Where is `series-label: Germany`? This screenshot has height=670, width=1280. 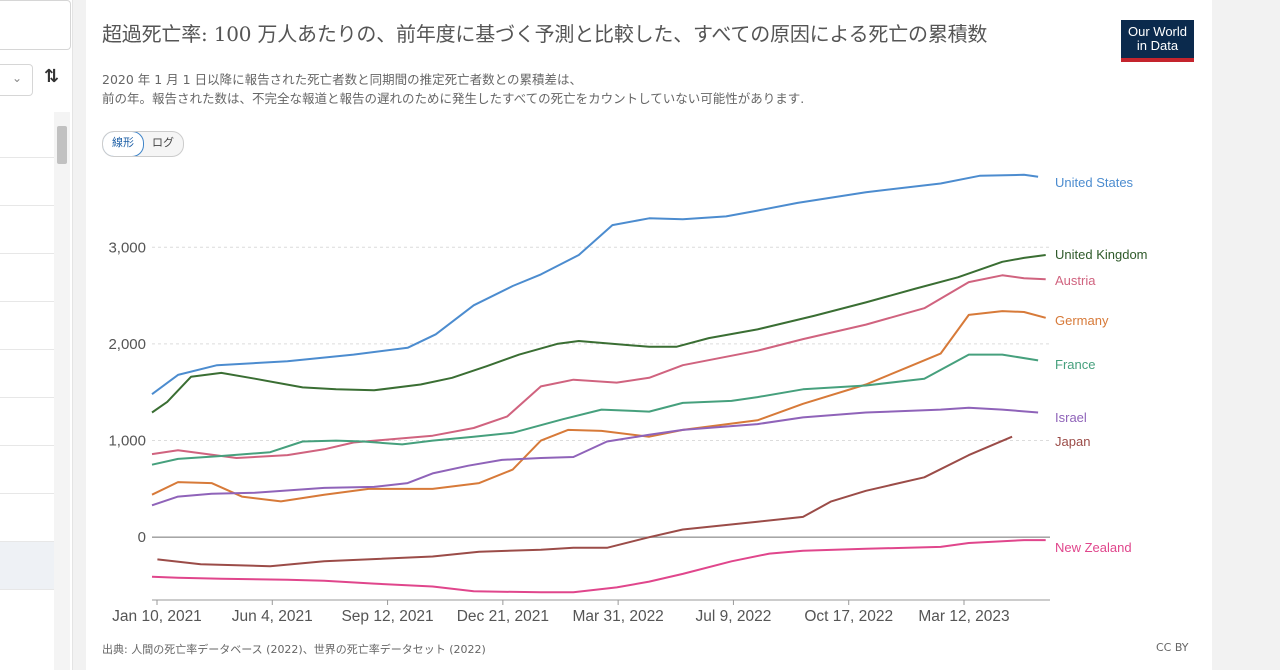 series-label: Germany is located at coordinates (1082, 320).